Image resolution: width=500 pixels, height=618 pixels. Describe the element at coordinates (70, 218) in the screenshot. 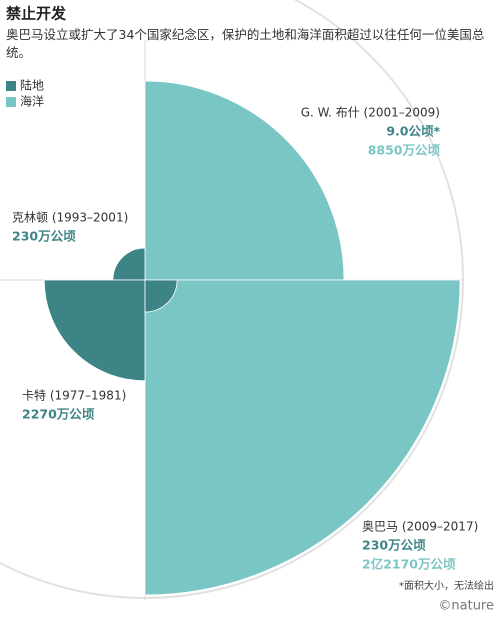

I see `category-label: 克林顿 (1993–2001)` at that location.